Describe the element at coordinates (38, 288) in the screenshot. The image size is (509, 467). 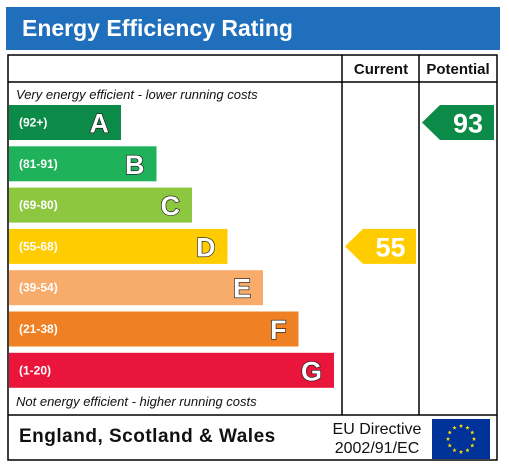
I see `band-range-e: (39-54)` at that location.